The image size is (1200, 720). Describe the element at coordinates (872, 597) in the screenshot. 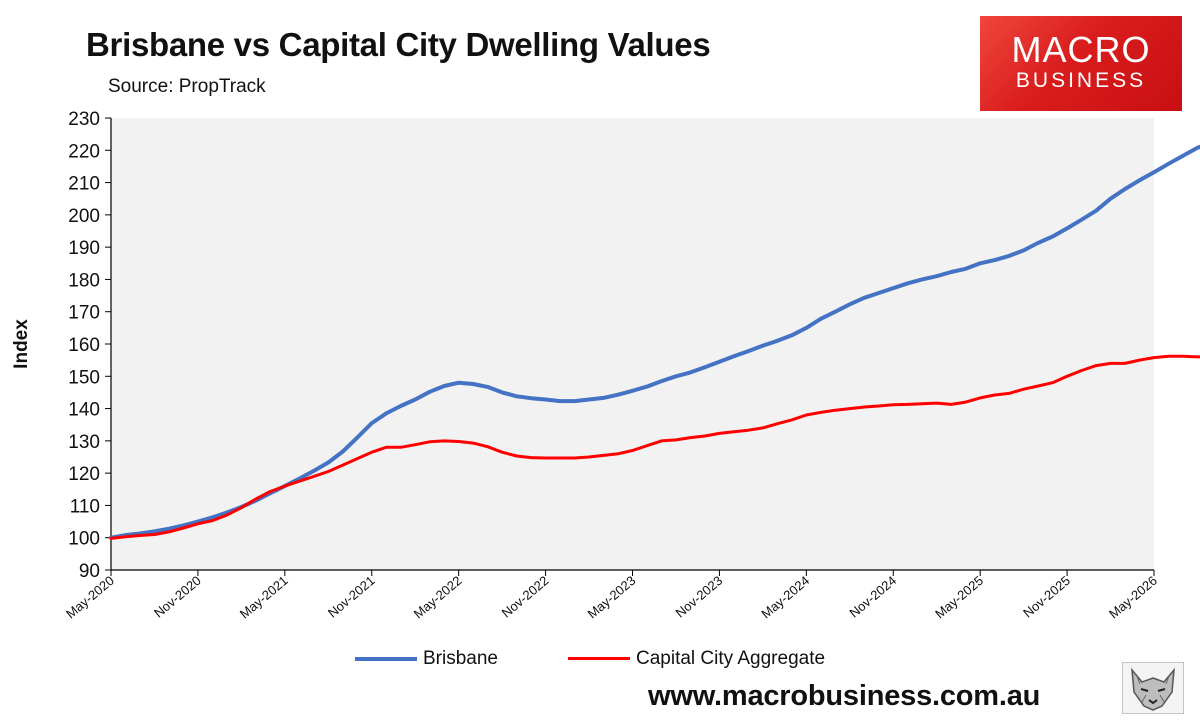

I see `x-tick-label: Nov-2024` at that location.